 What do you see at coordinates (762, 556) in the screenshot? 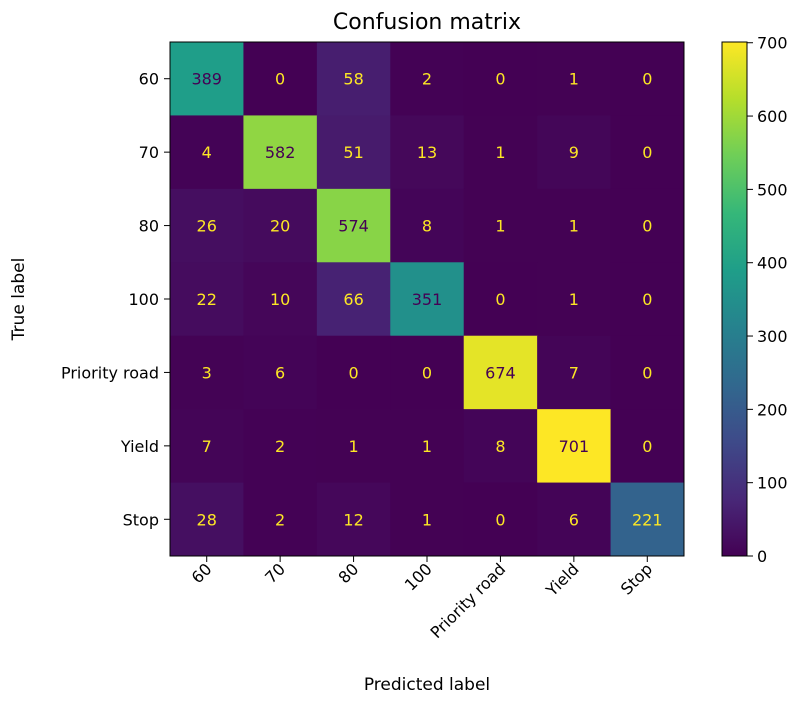
I see `colorbar-tick-label: 0` at bounding box center [762, 556].